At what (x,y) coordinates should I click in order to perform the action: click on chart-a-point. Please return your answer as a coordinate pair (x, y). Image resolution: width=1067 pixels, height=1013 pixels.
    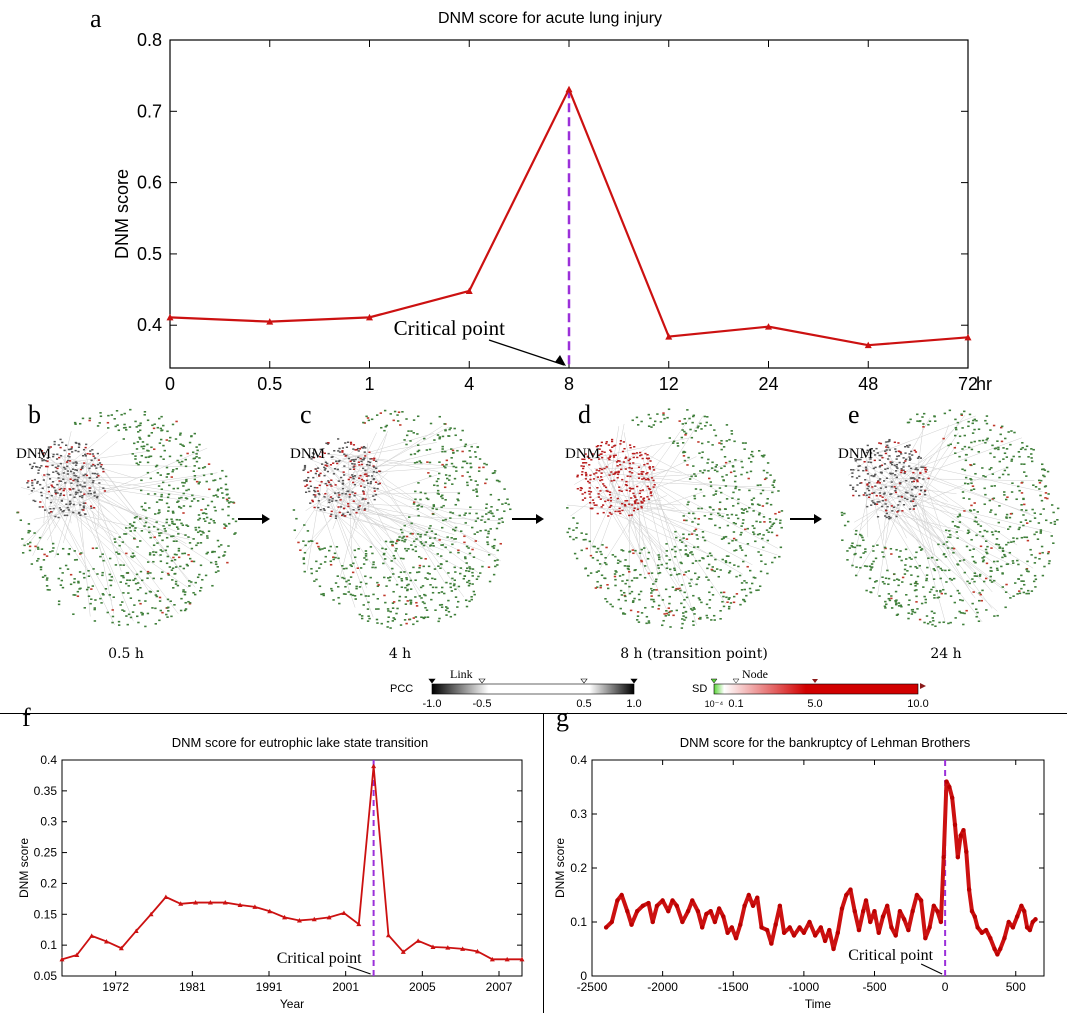
    Looking at the image, I should click on (170, 317).